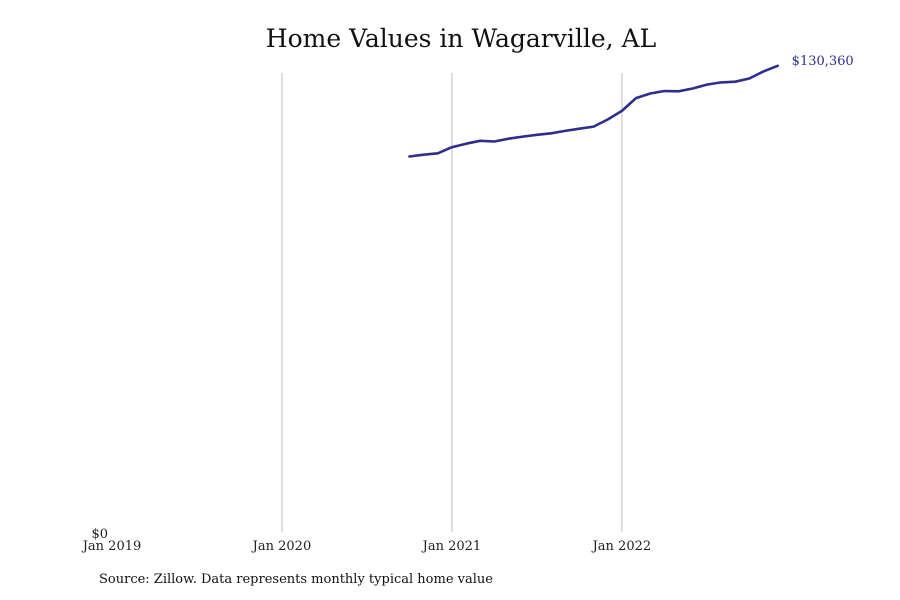 The height and width of the screenshot is (600, 900). I want to click on end-value-label: $130,360, so click(823, 61).